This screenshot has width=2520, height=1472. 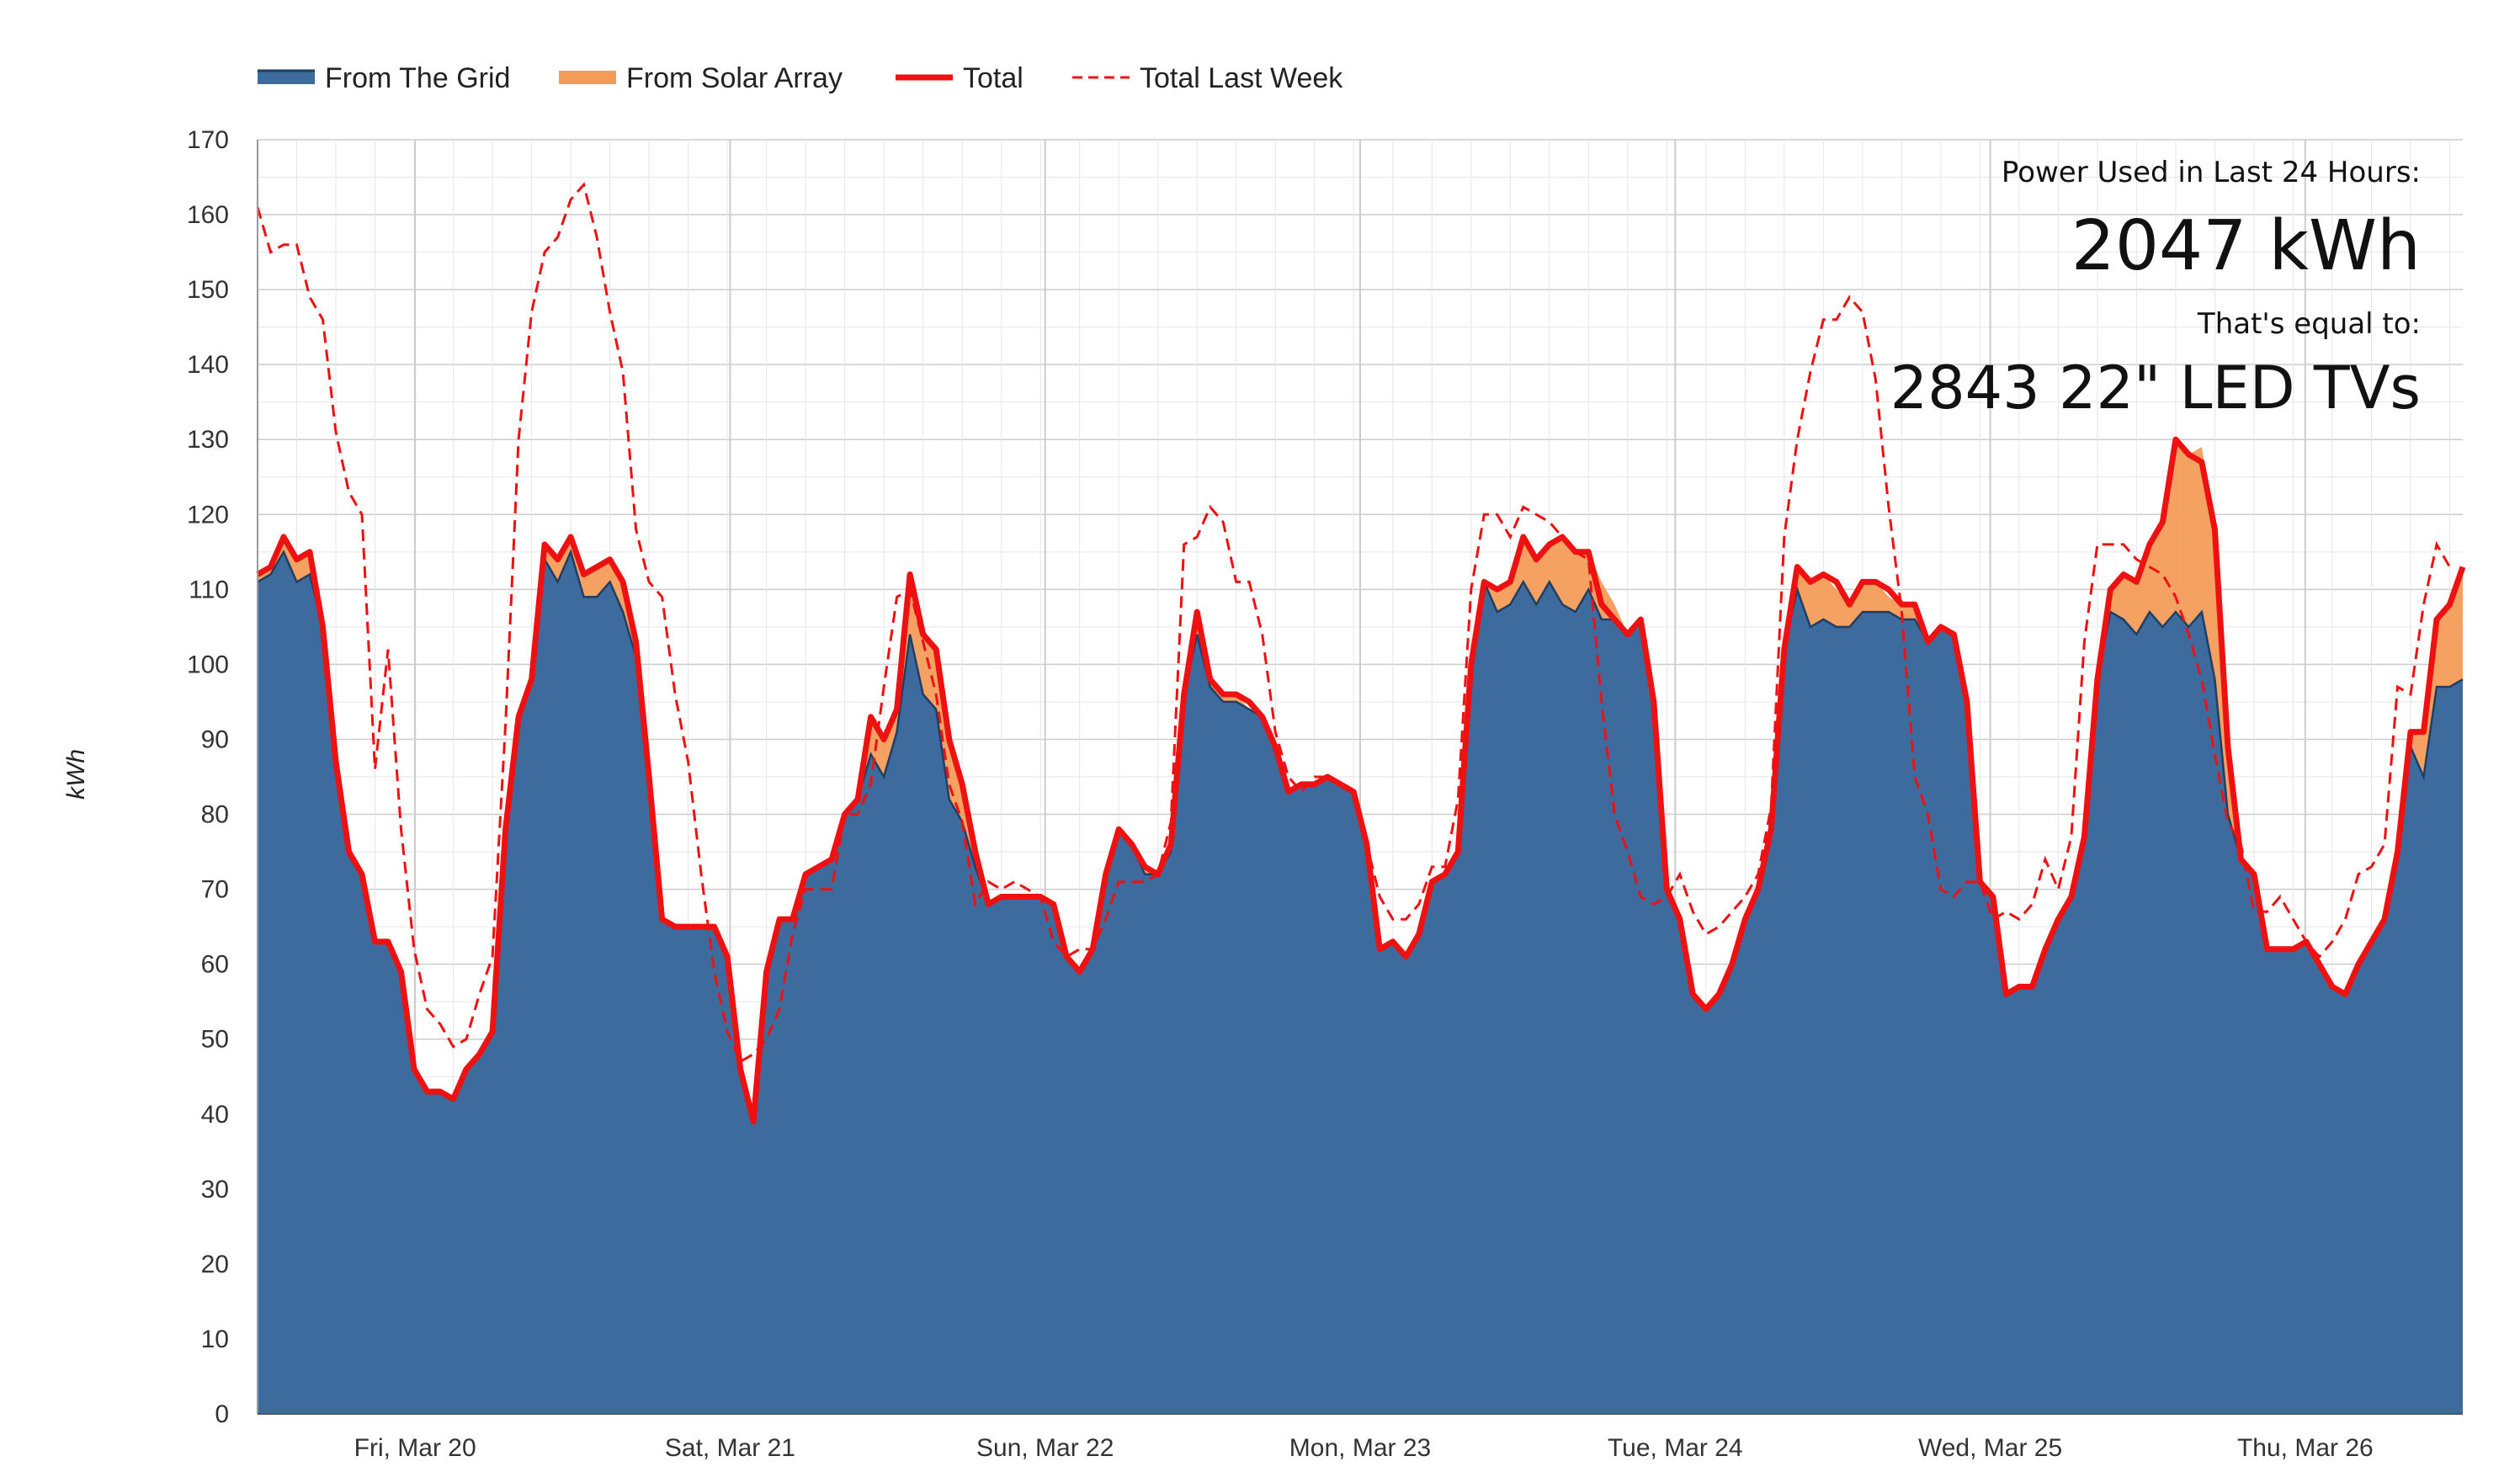 I want to click on x-tick-label: Wed, Mar 25, so click(x=1990, y=1448).